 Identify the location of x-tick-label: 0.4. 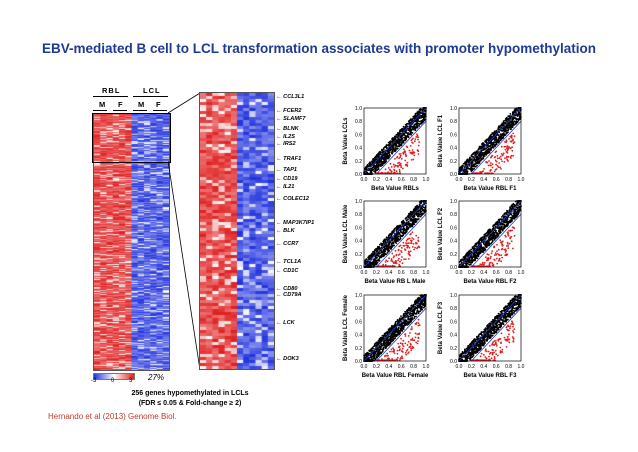
(483, 180).